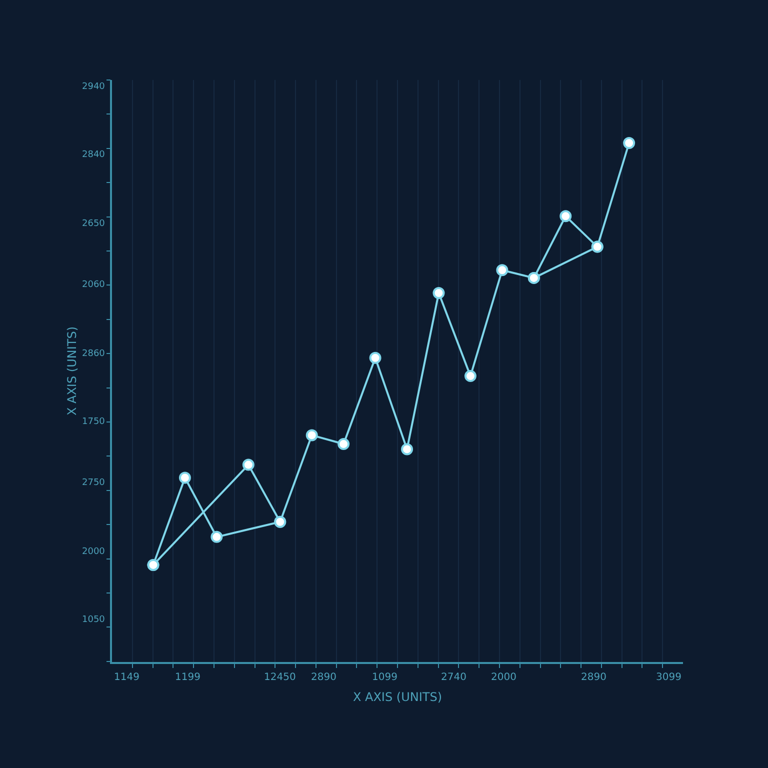 Image resolution: width=768 pixels, height=768 pixels. Describe the element at coordinates (94, 87) in the screenshot. I see `text: 2940` at that location.